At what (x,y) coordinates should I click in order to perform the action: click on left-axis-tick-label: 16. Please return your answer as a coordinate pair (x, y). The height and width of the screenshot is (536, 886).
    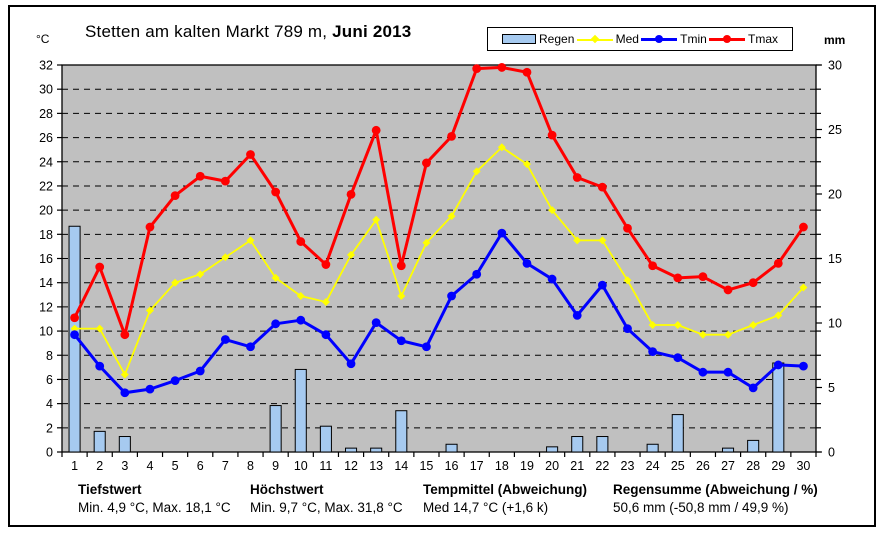
    Looking at the image, I should click on (46, 259).